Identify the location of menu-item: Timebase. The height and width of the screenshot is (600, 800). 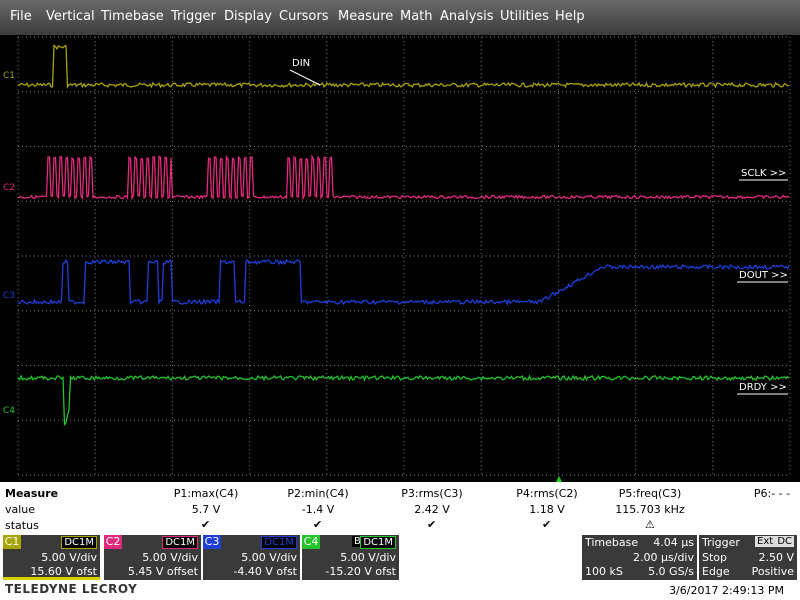
(132, 16).